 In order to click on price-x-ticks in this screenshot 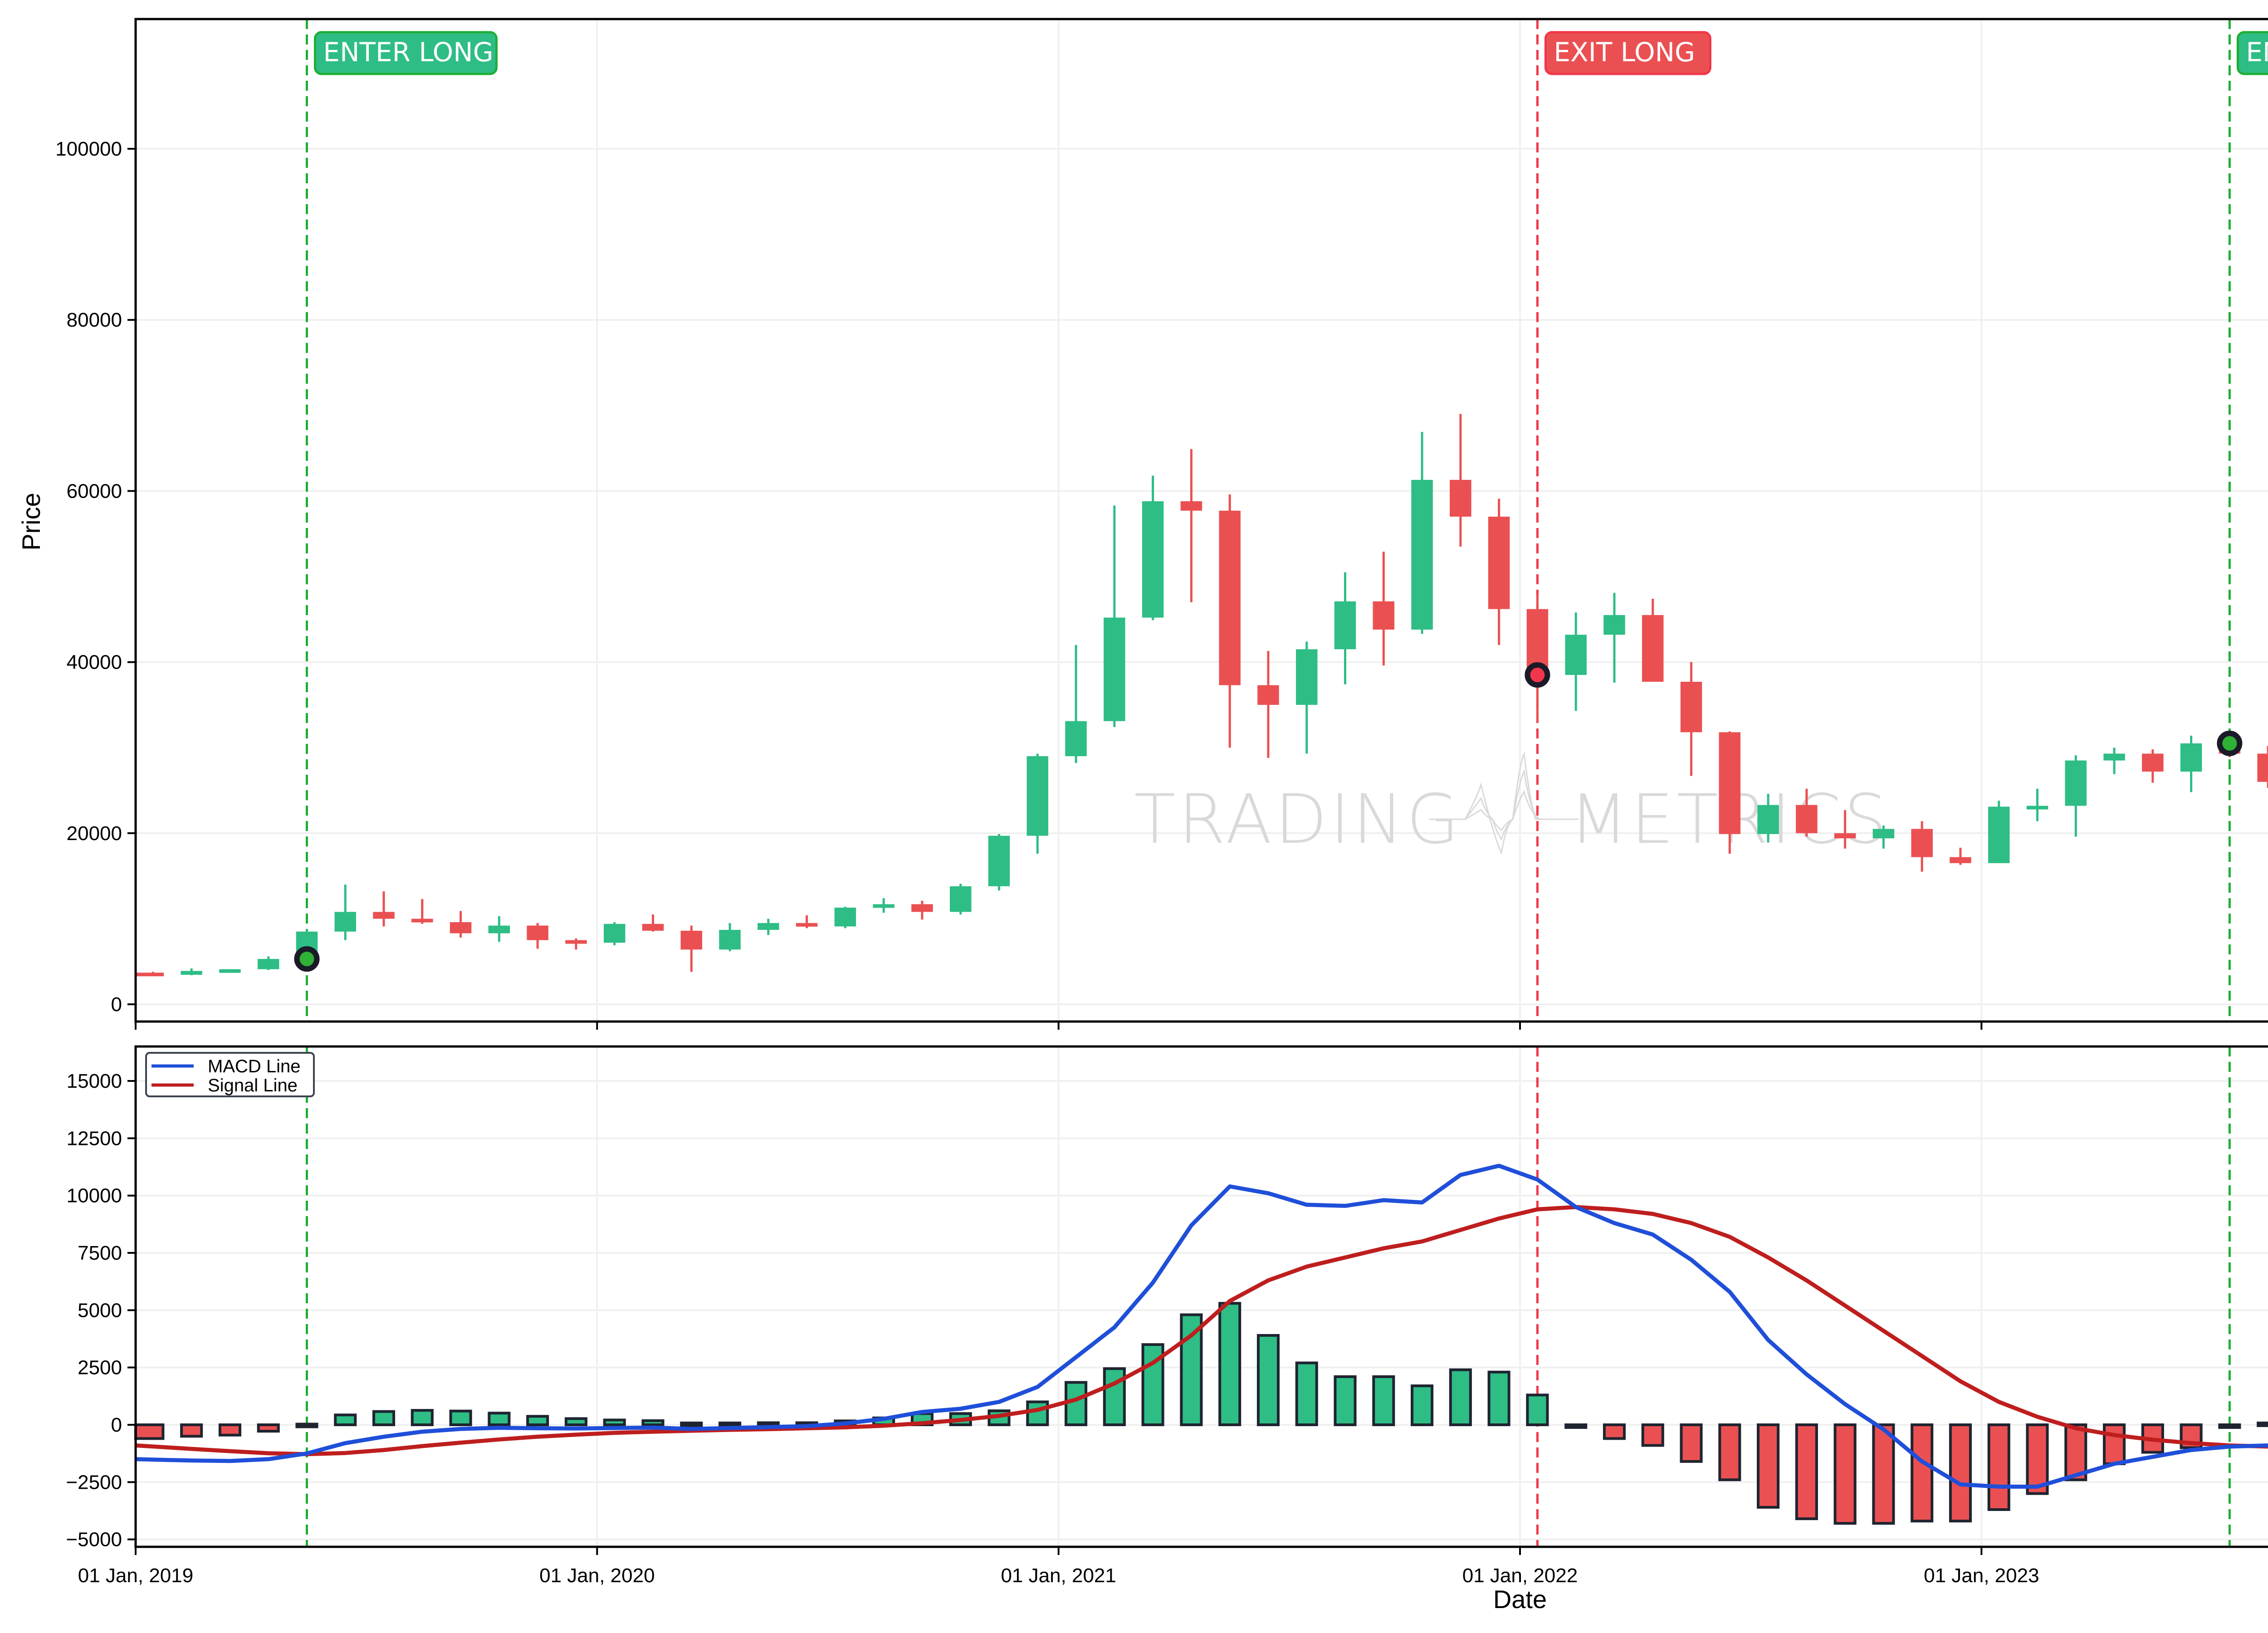, I will do `click(1059, 1026)`.